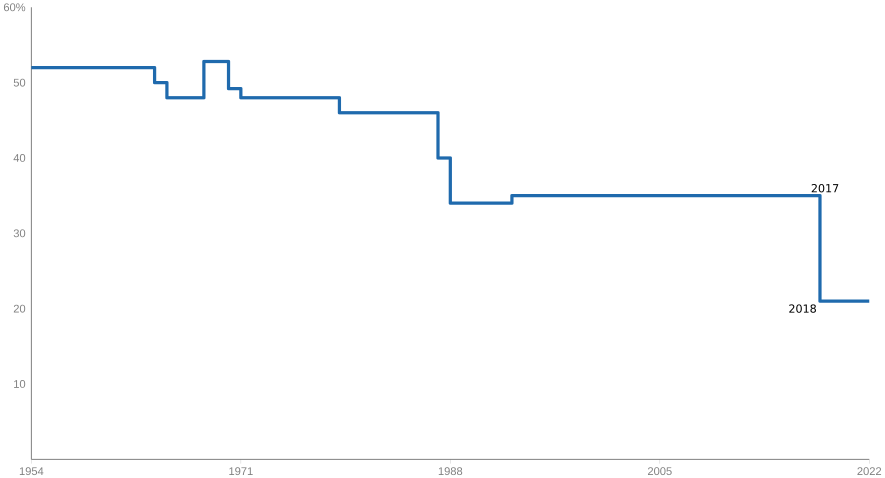  I want to click on y-tick-label: 60%, so click(15, 7).